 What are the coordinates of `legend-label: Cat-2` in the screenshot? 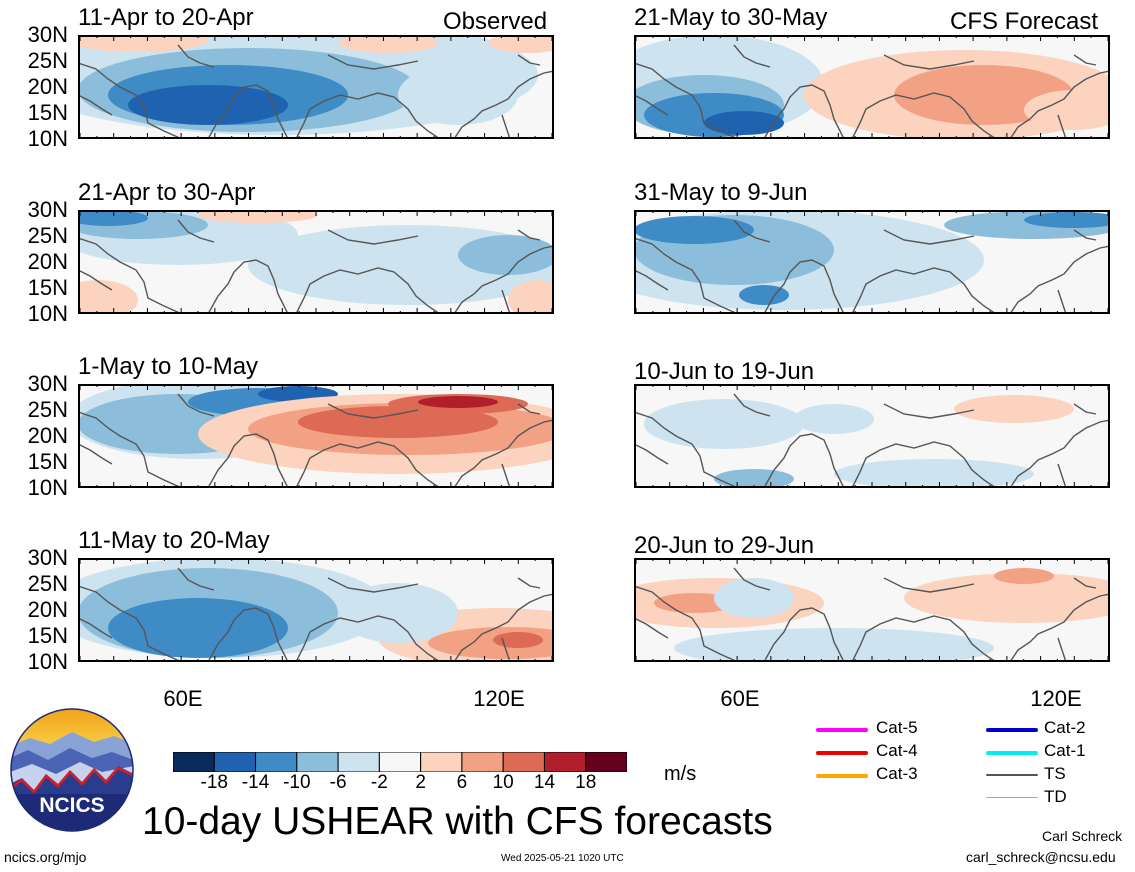 It's located at (1065, 727).